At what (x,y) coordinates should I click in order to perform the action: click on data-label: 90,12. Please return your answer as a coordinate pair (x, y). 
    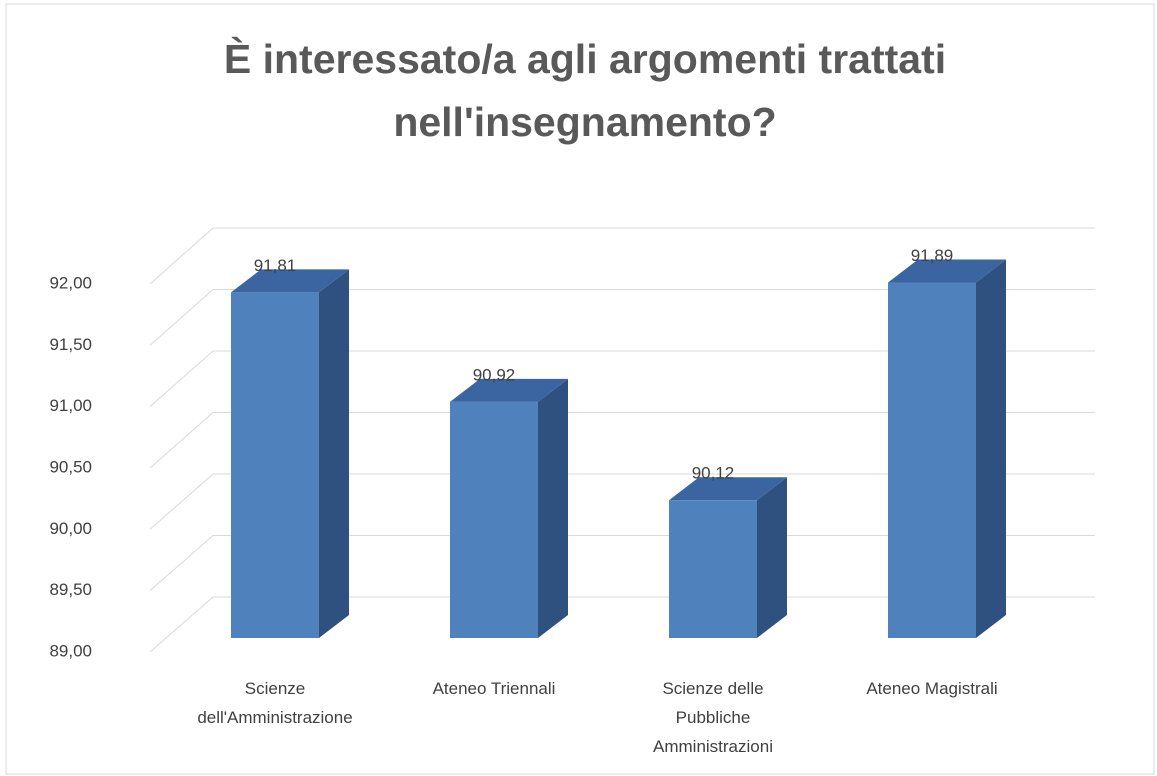
    Looking at the image, I should click on (713, 473).